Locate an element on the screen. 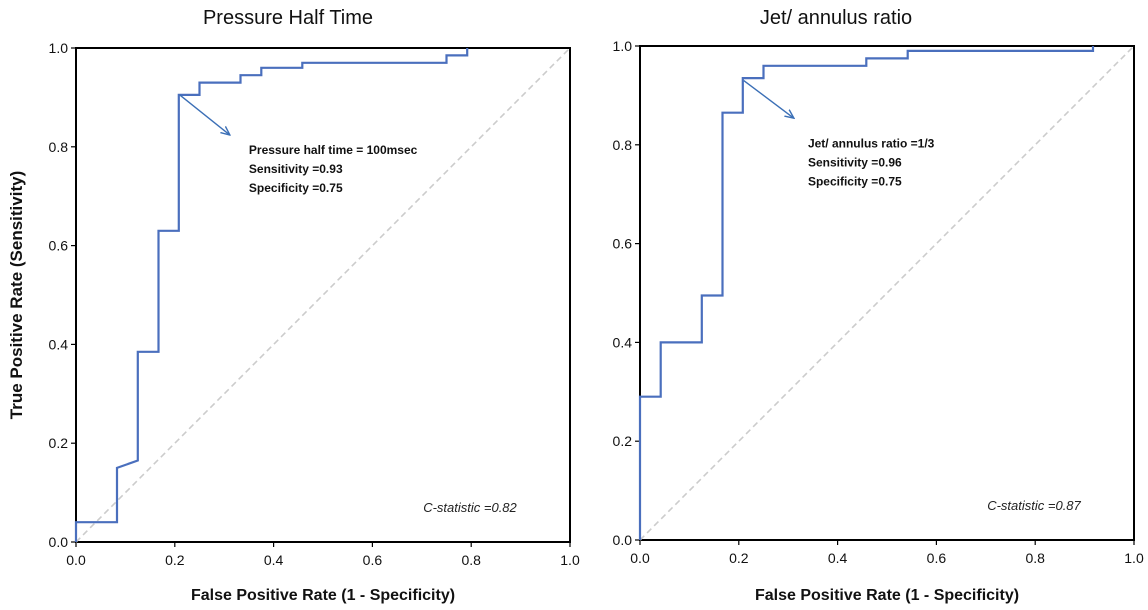 The image size is (1148, 610). panel-title: Jet/ annulus ratio is located at coordinates (836, 18).